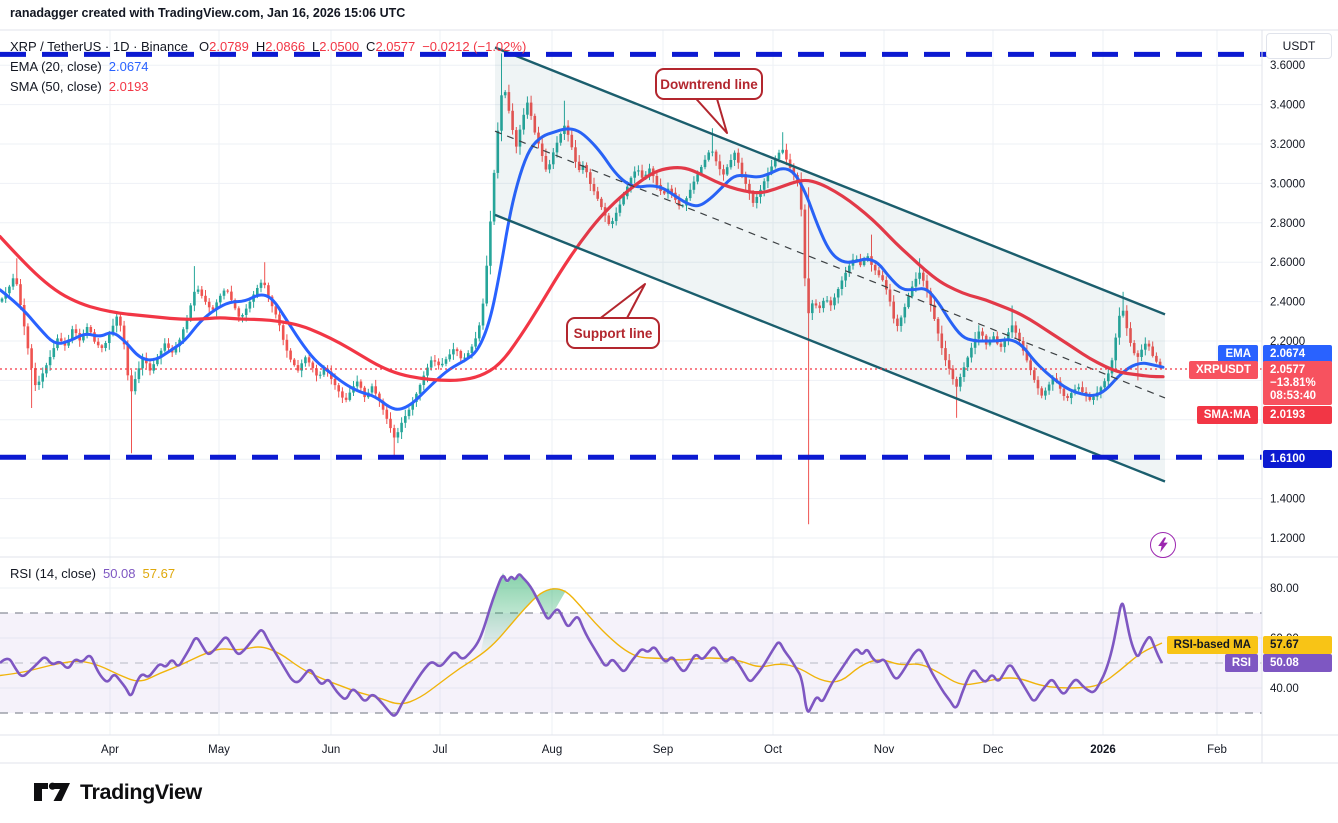 Image resolution: width=1338 pixels, height=823 pixels. What do you see at coordinates (128, 66) in the screenshot?
I see `ema-value: 2.0674` at bounding box center [128, 66].